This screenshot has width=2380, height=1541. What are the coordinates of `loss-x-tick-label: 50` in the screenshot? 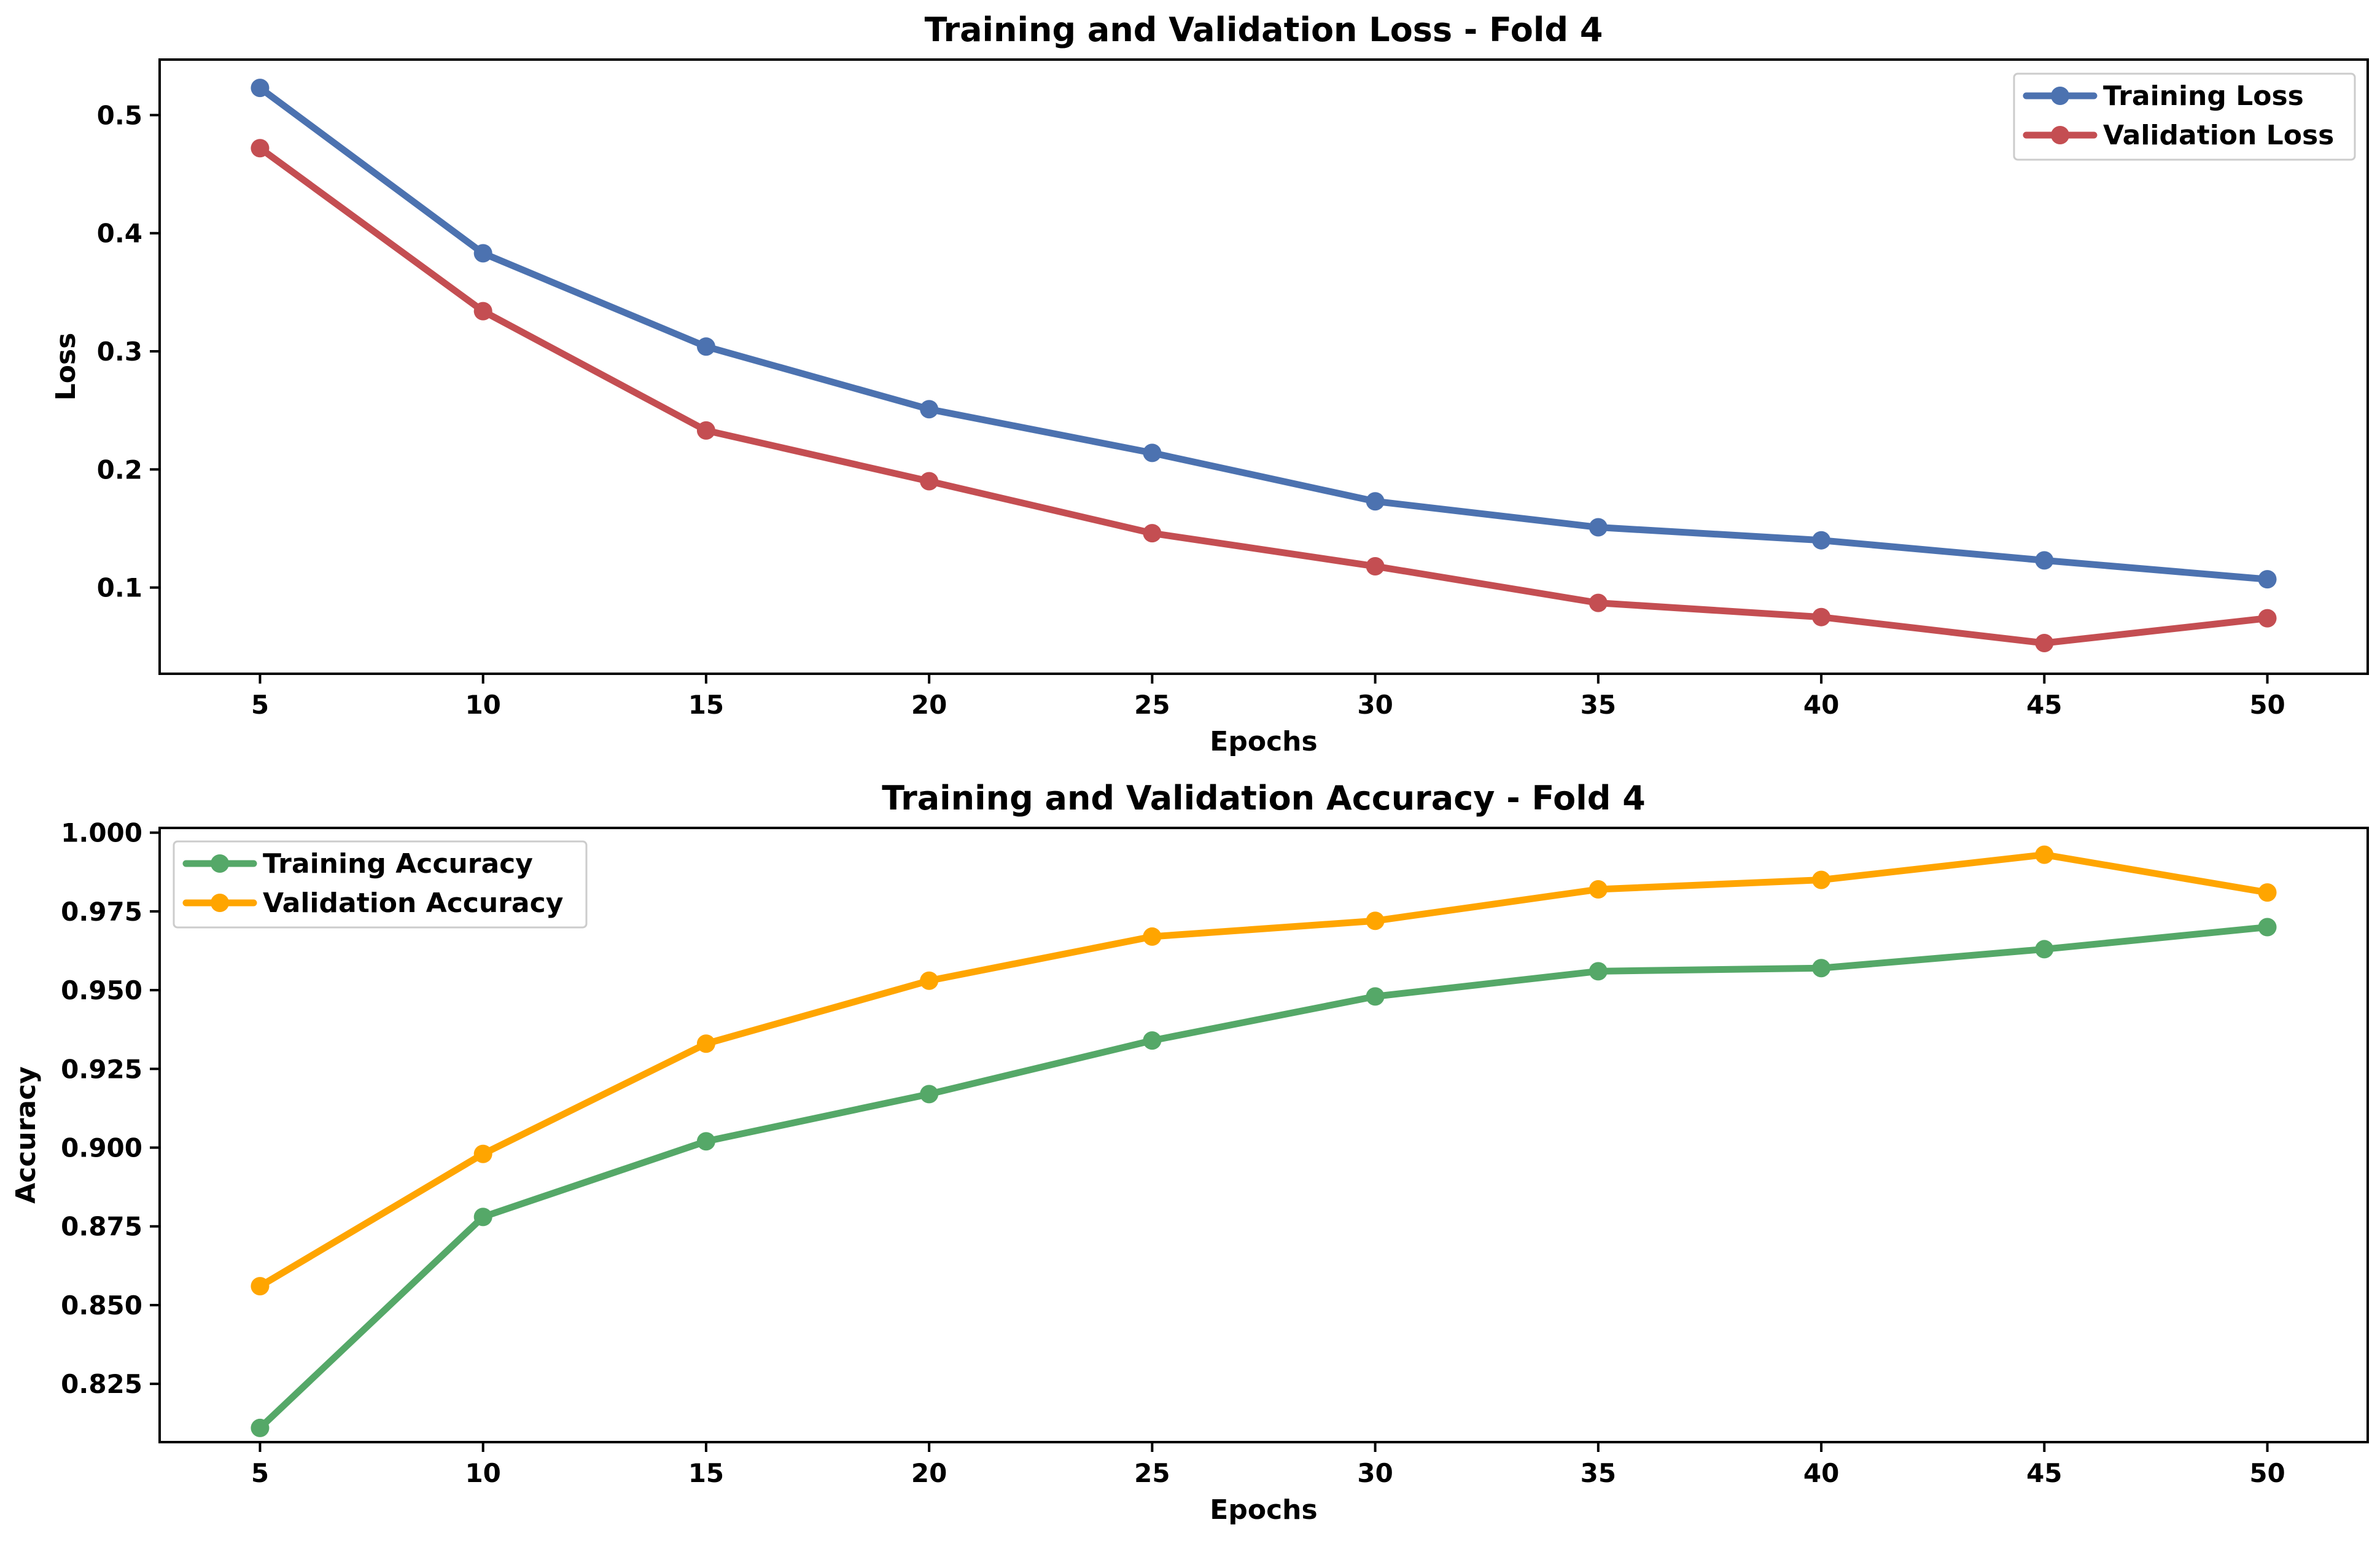 It's located at (2267, 705).